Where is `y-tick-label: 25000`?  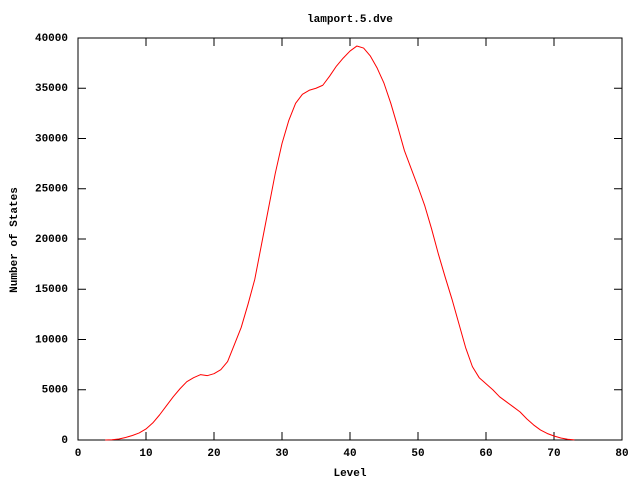
y-tick-label: 25000 is located at coordinates (51, 190).